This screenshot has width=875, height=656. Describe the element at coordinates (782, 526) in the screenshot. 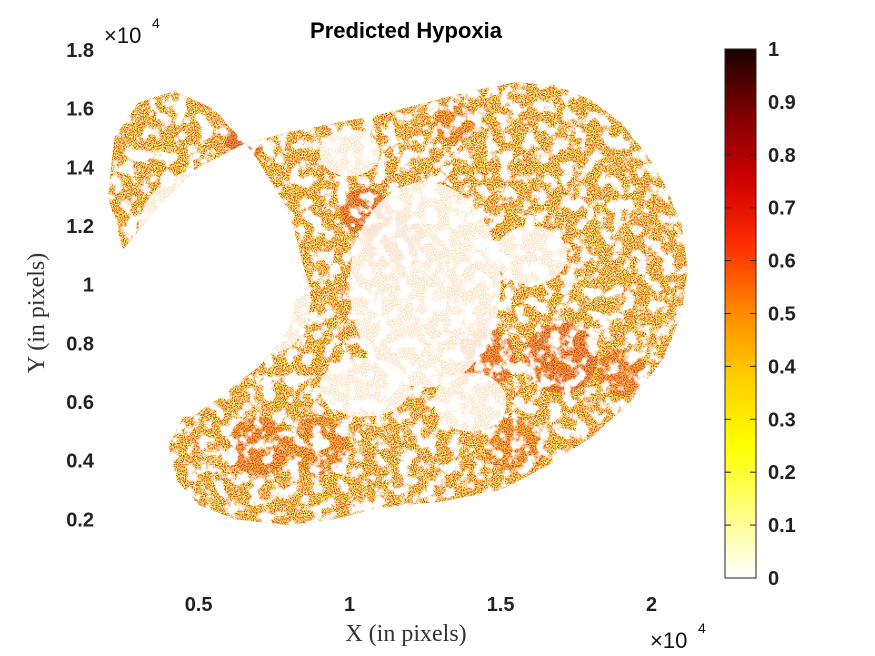

I see `colorbar-tick-label-1: 0.1` at that location.